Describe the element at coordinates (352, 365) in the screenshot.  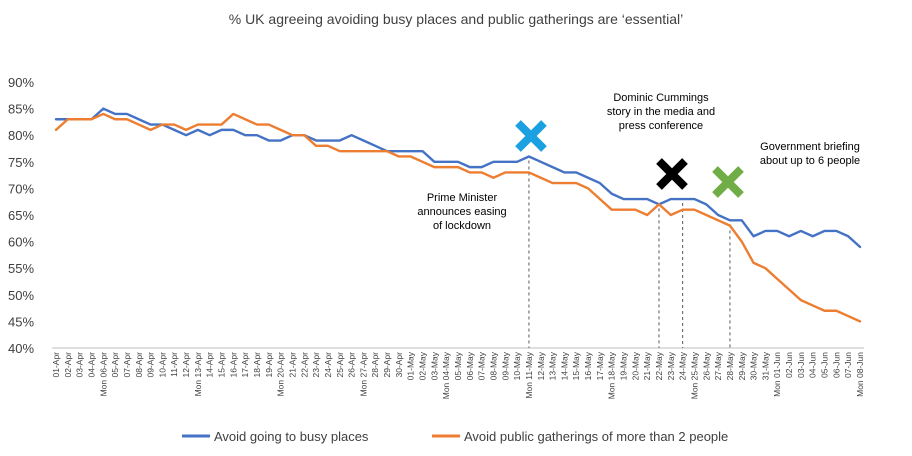
I see `x-tick-label: 26-Apr` at that location.